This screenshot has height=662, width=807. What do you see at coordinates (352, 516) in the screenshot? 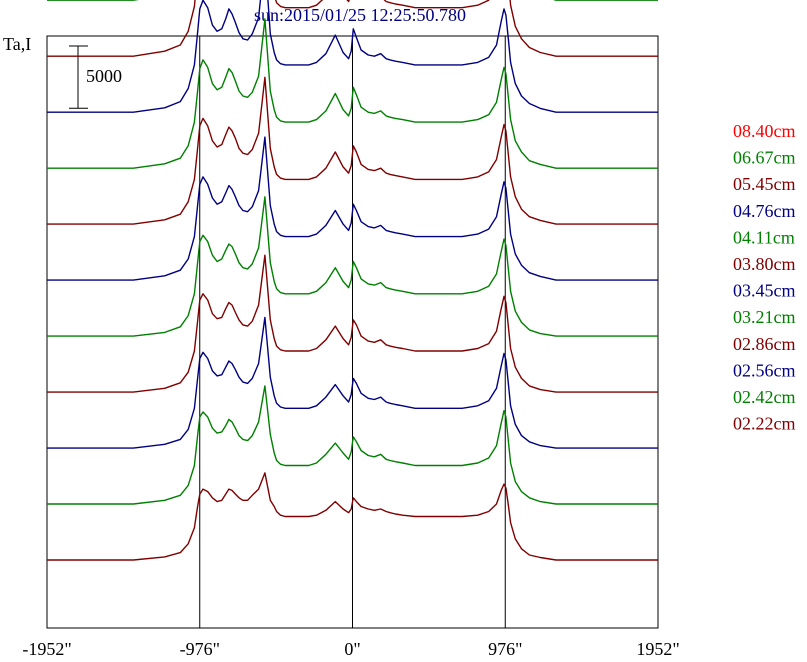
I see `series-line-02.22cm` at bounding box center [352, 516].